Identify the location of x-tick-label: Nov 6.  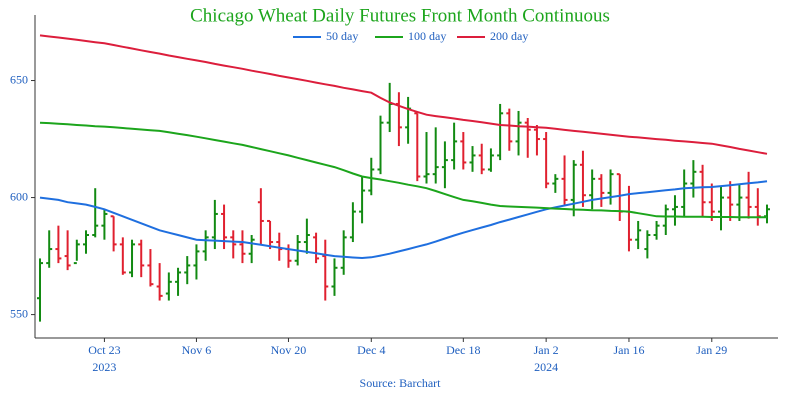
(197, 350).